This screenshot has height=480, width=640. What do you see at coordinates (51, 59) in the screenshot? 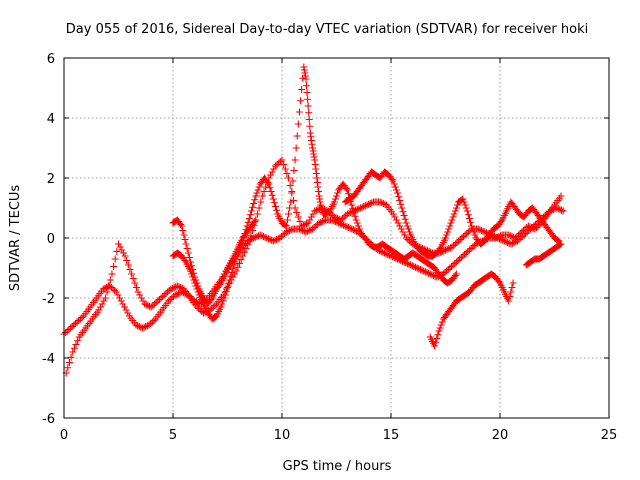
I see `y-tick-label: 6` at bounding box center [51, 59].